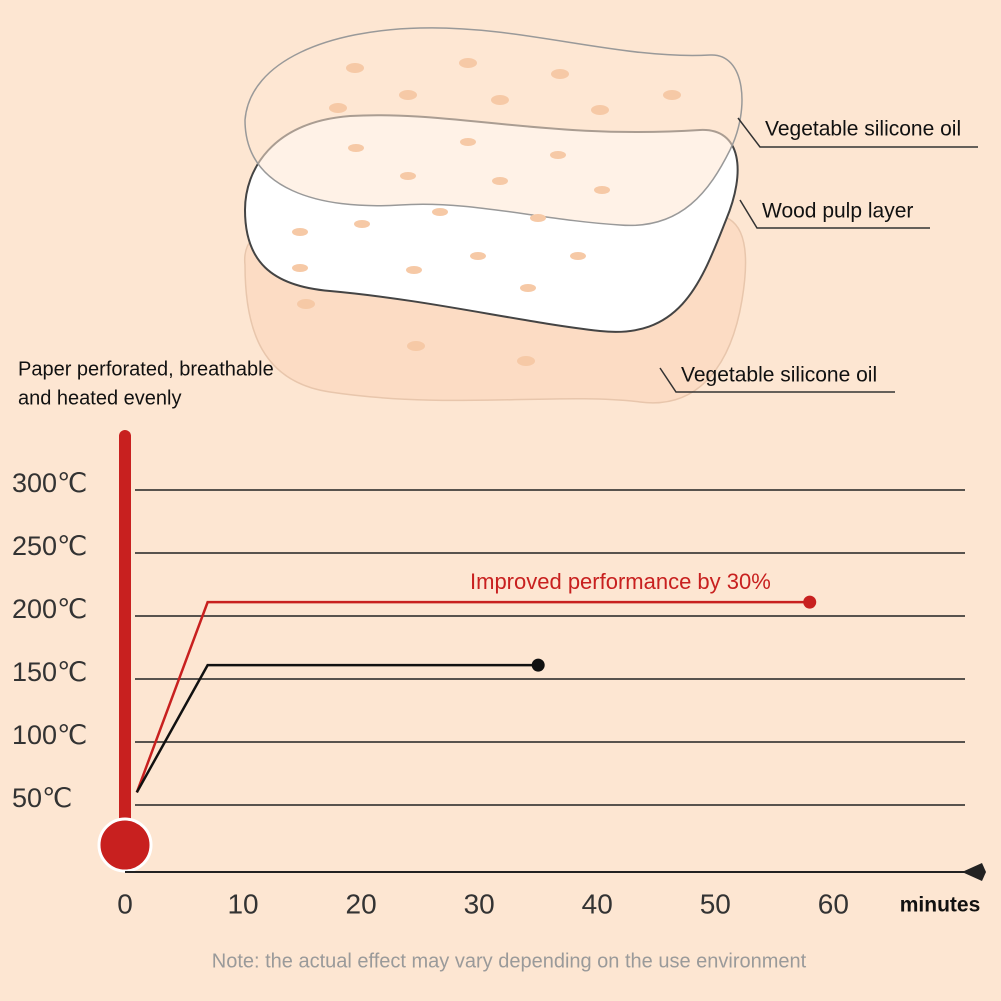  What do you see at coordinates (125, 903) in the screenshot?
I see `x-tick-label: 0` at bounding box center [125, 903].